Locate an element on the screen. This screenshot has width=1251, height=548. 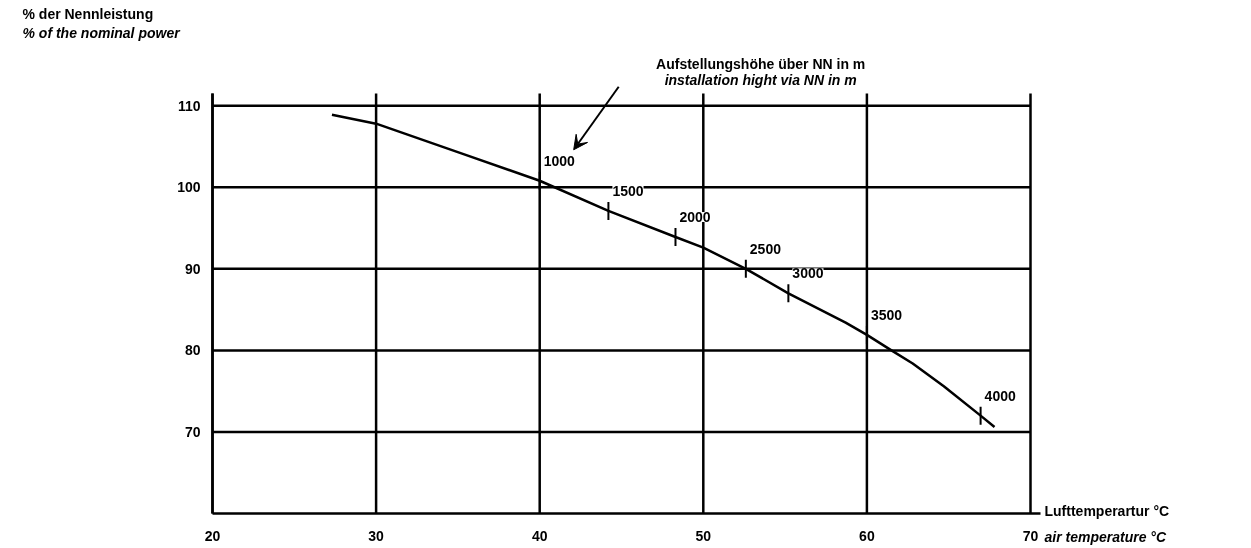
annotation: 4000 is located at coordinates (1000, 395).